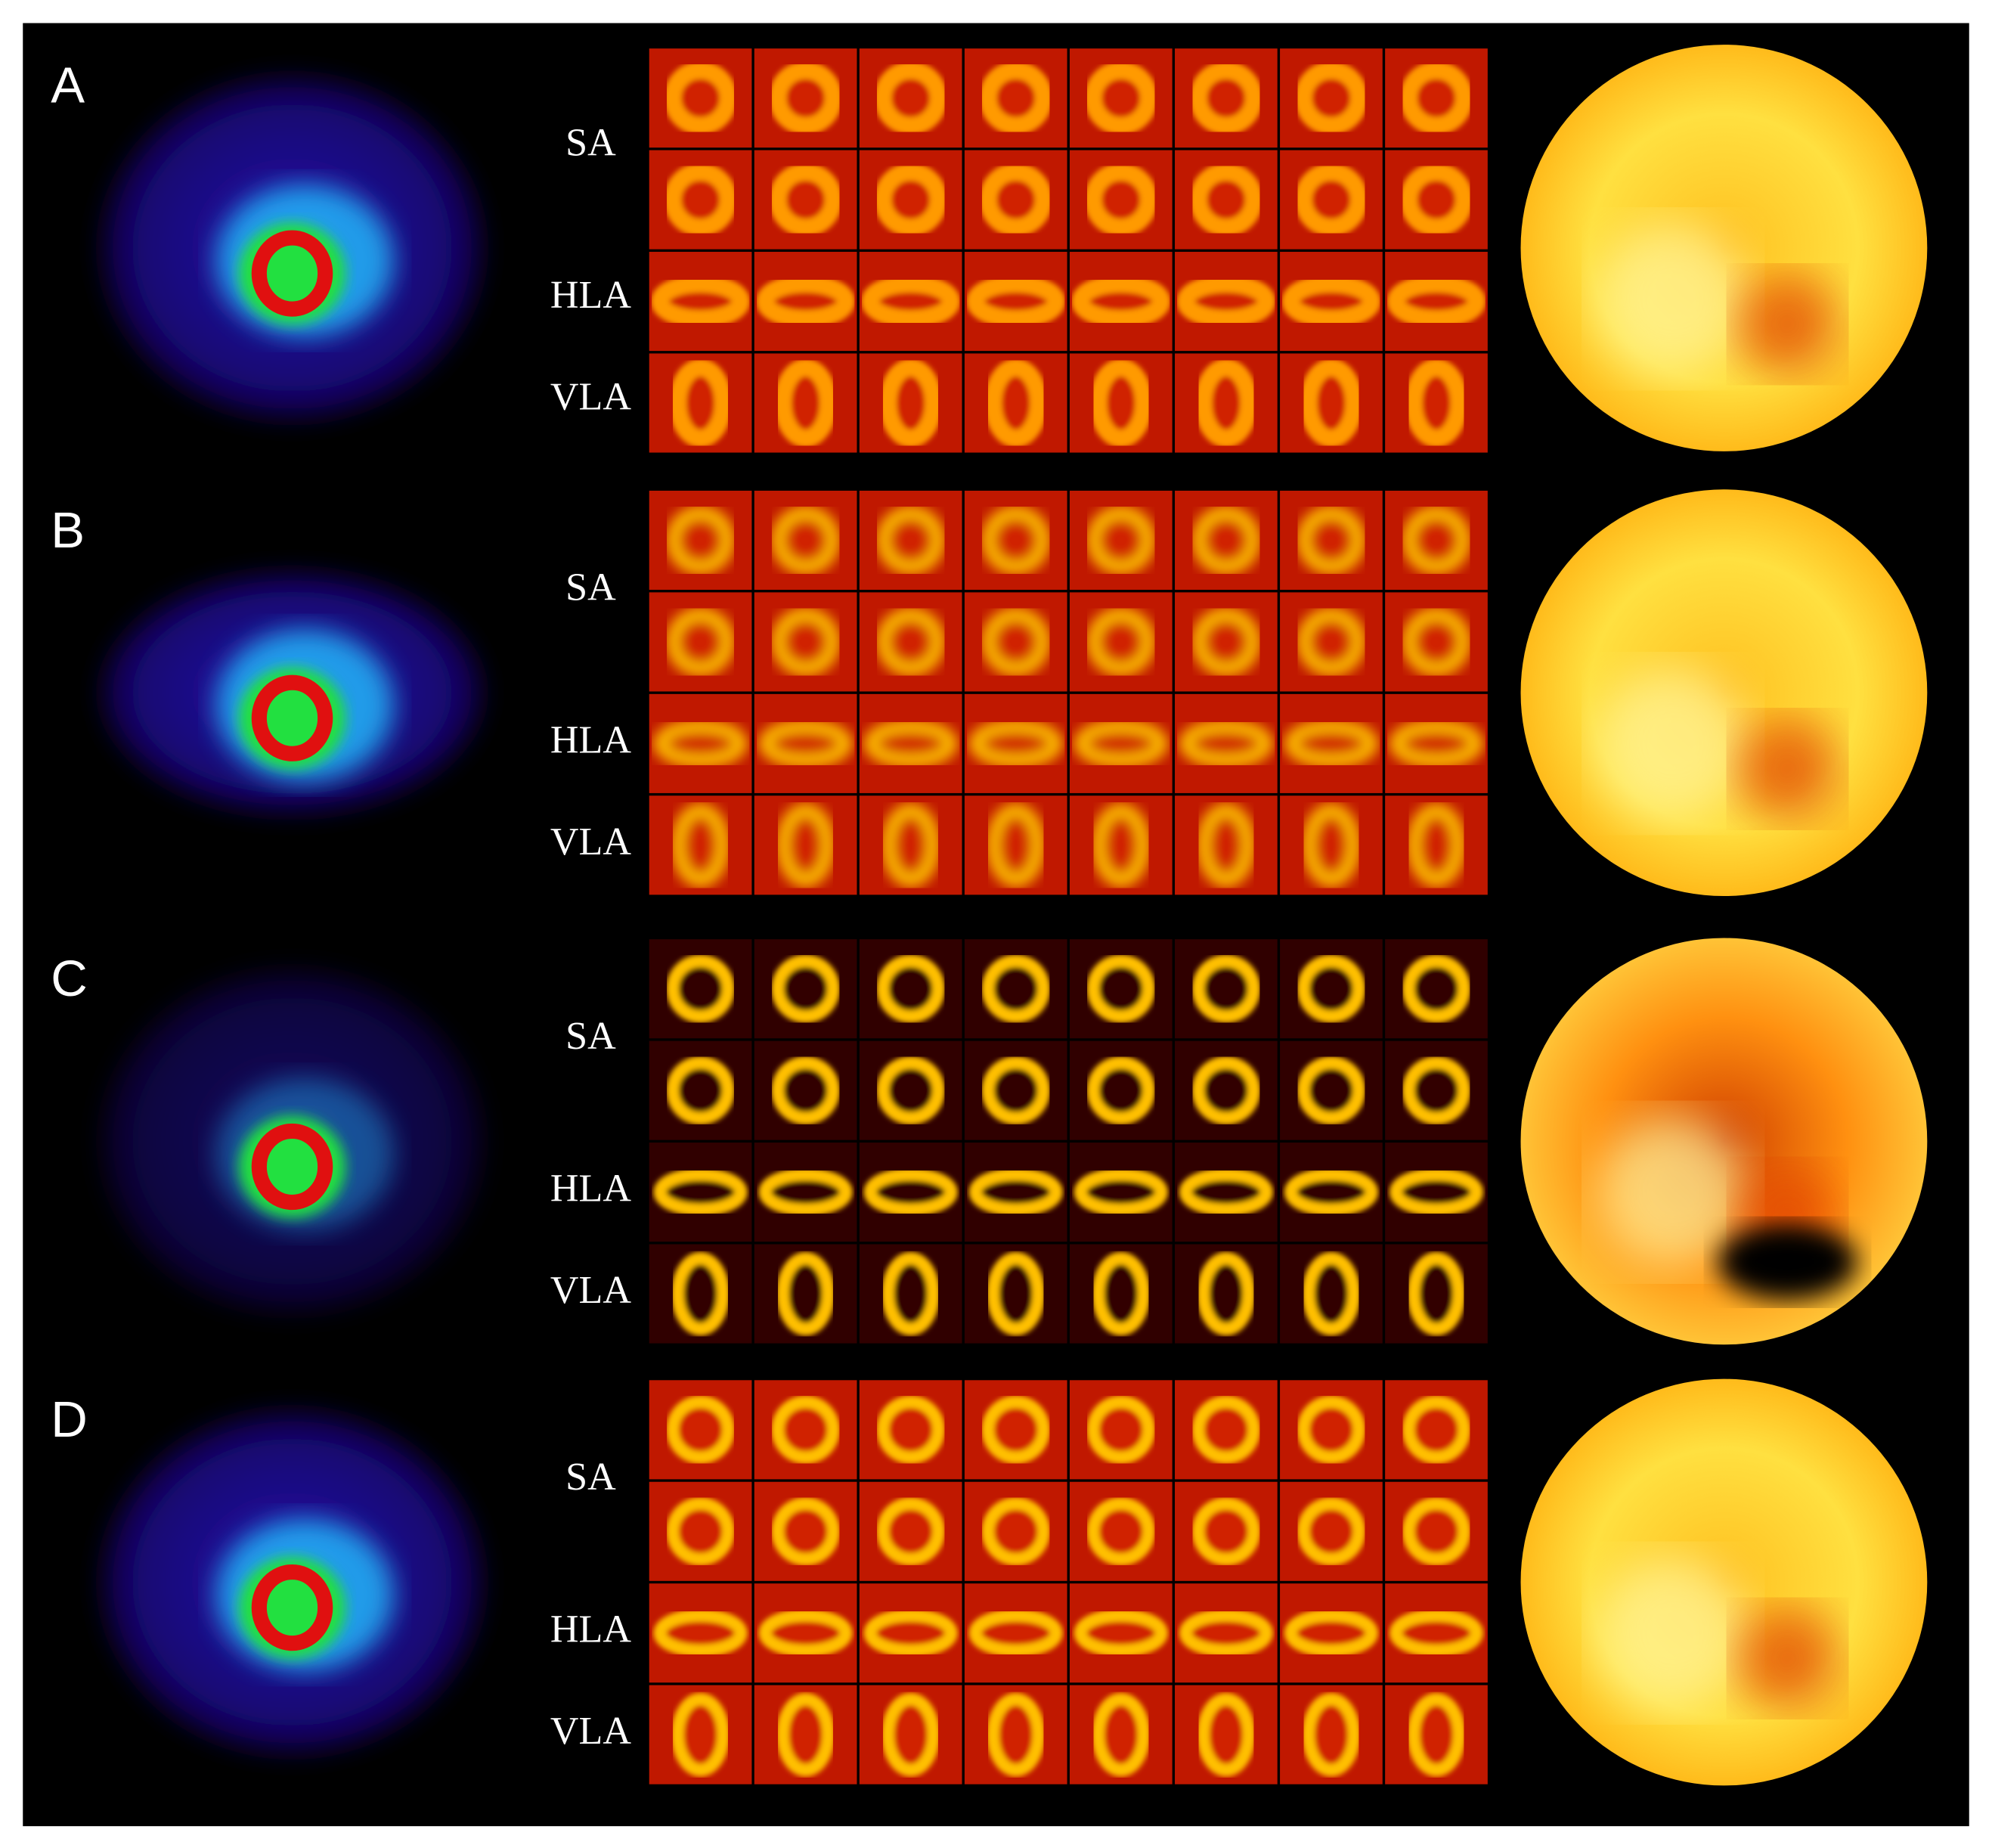 Image resolution: width=1992 pixels, height=1848 pixels. What do you see at coordinates (1787, 1262) in the screenshot?
I see `polar-defect-dark` at bounding box center [1787, 1262].